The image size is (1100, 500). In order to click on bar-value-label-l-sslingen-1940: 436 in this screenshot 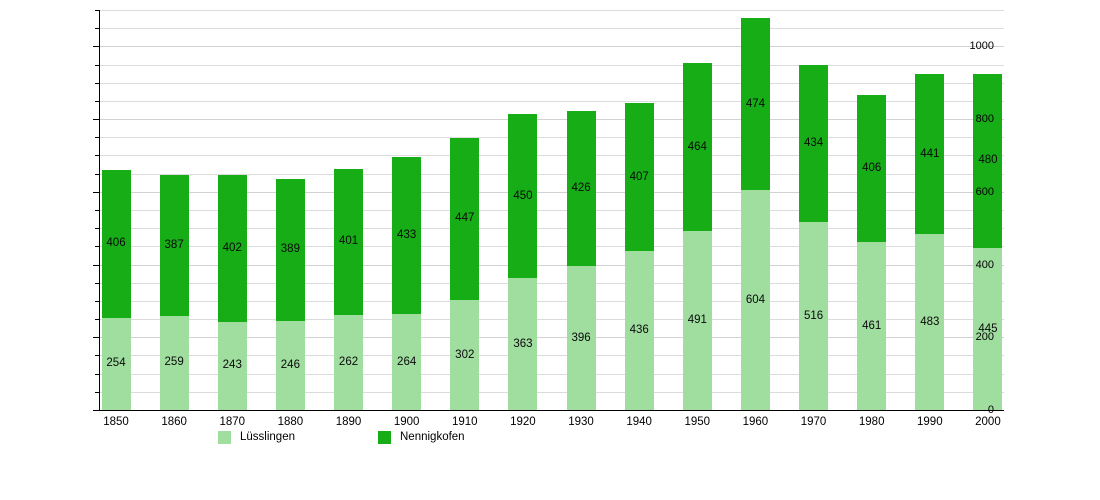, I will do `click(639, 330)`.